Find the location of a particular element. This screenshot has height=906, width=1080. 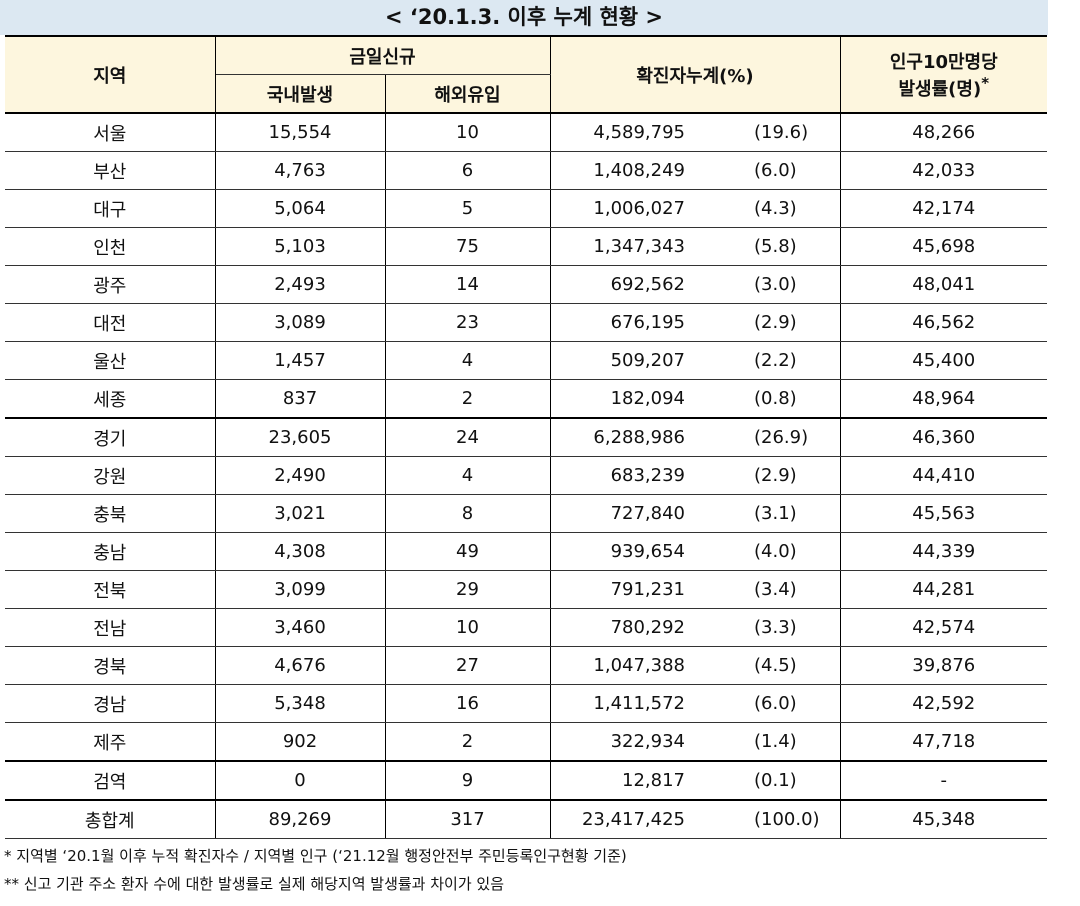

table-cell: 16 is located at coordinates (467, 703).